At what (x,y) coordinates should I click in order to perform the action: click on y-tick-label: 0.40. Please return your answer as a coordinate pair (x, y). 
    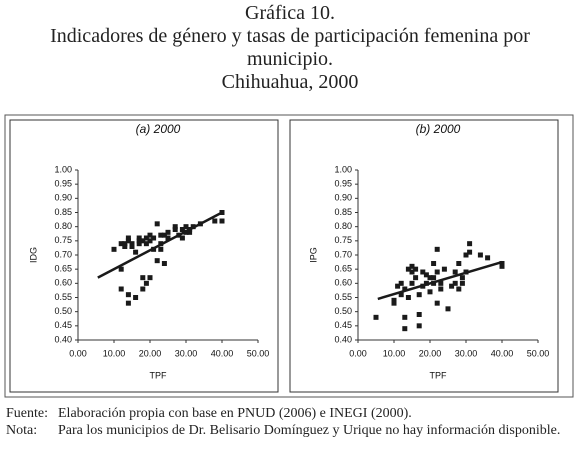
    Looking at the image, I should click on (343, 339).